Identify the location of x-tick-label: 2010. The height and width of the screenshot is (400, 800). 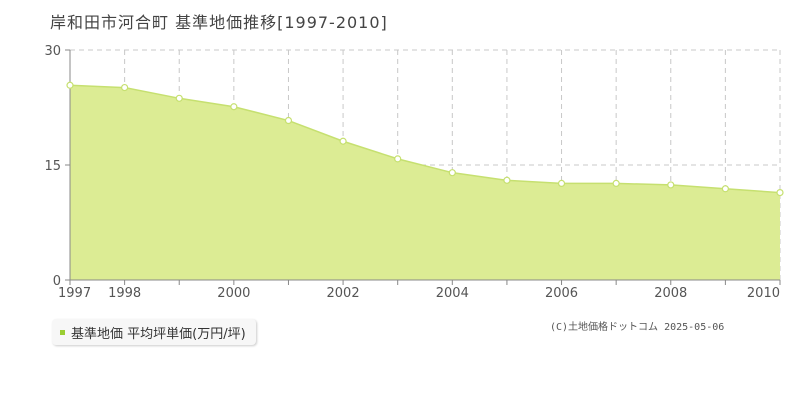
(763, 293).